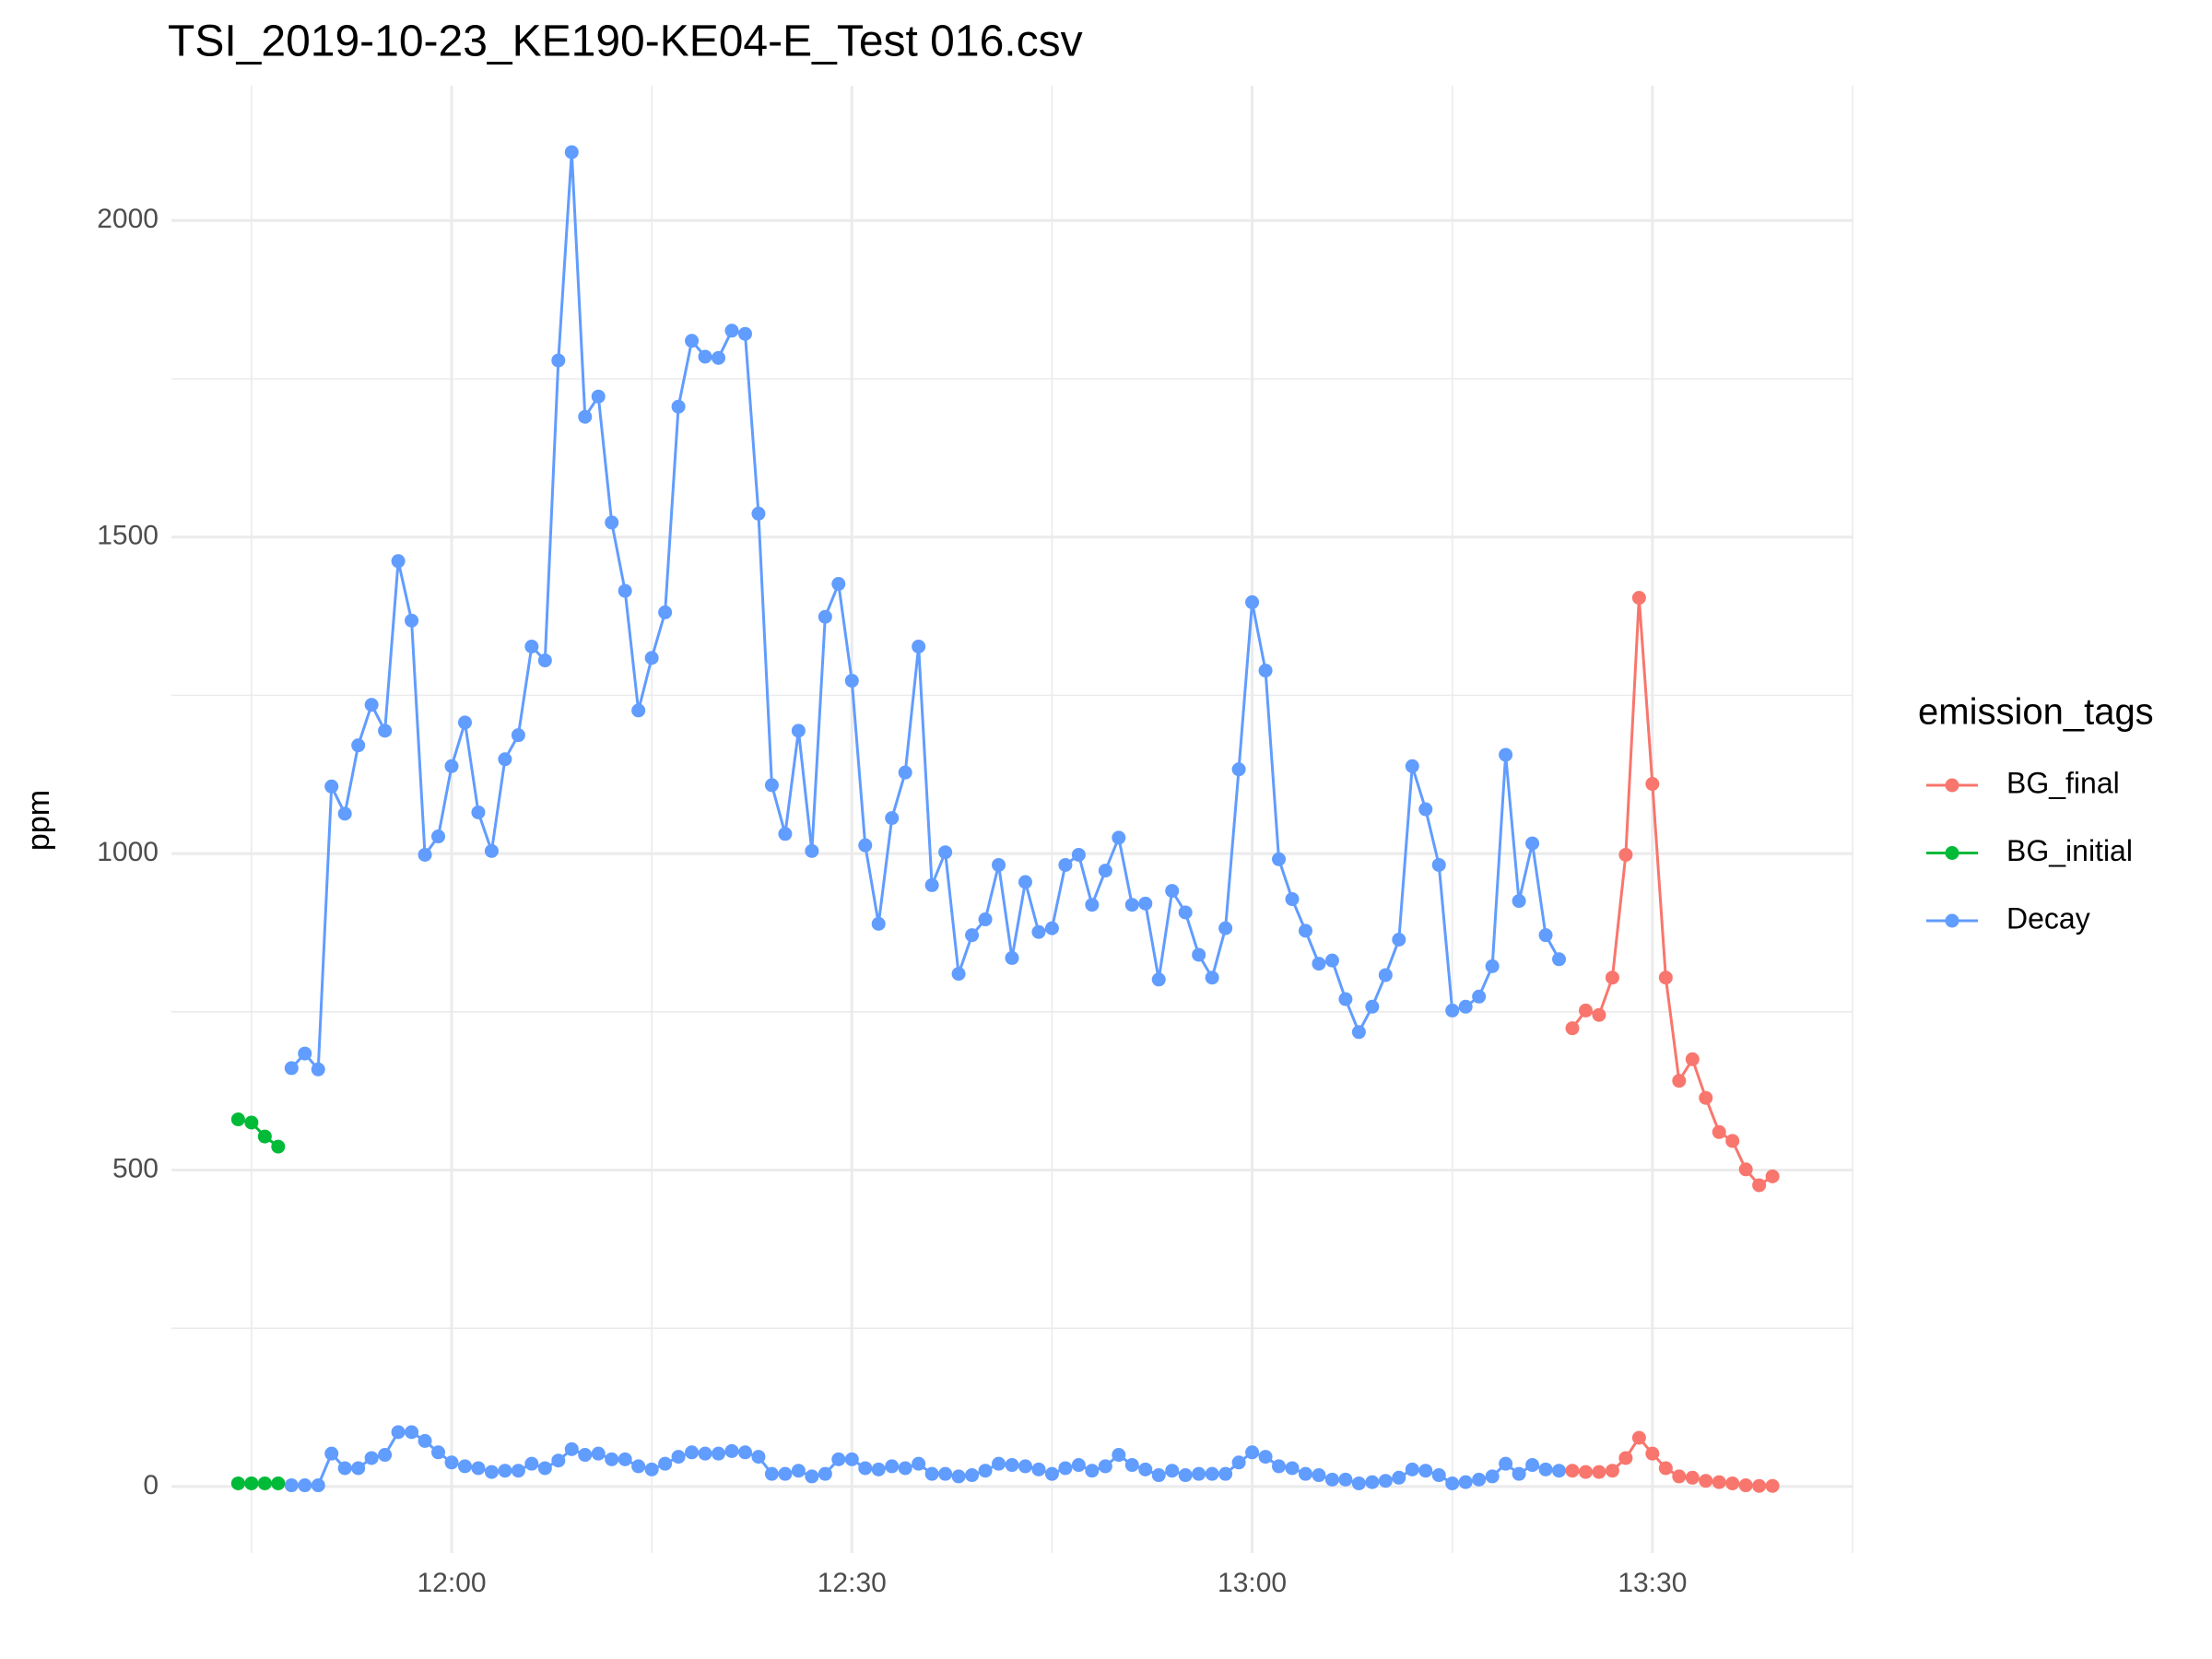 The image size is (2212, 1659). I want to click on legend-label: Decay, so click(2048, 918).